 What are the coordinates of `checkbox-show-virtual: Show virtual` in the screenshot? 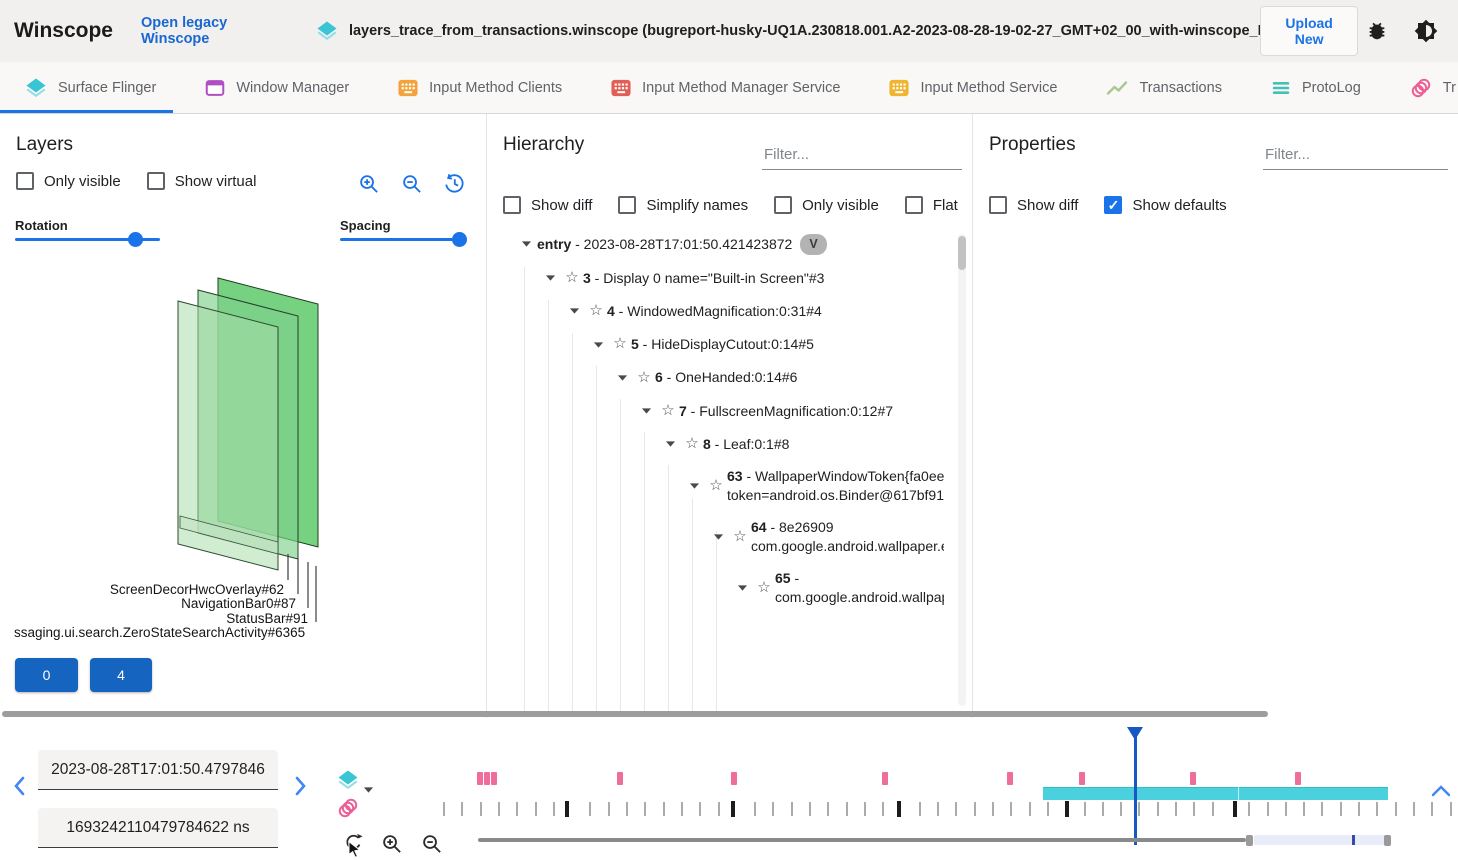 It's located at (201, 181).